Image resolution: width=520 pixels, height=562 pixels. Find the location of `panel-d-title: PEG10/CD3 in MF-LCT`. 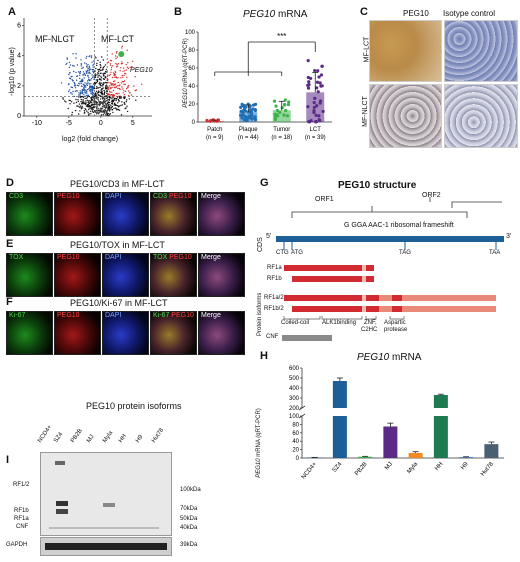

panel-d-title: PEG10/CD3 in MF-LCT is located at coordinates (117, 184).